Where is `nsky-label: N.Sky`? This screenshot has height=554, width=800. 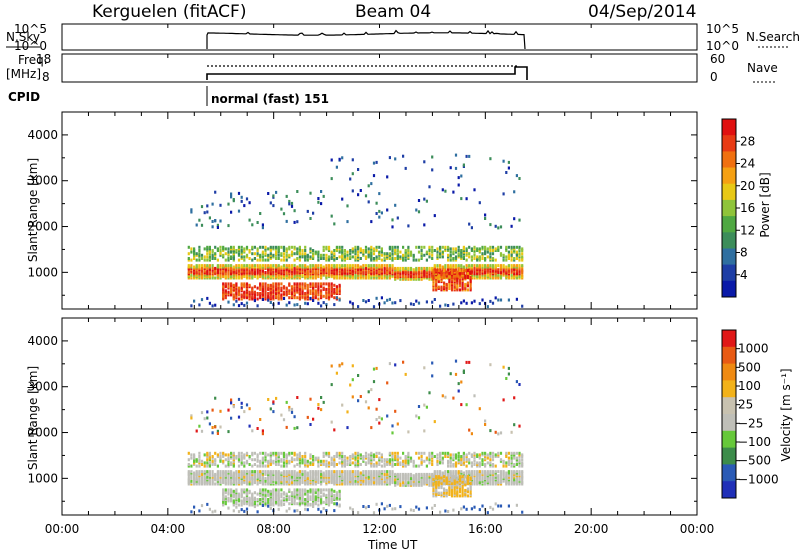
nsky-label: N.Sky is located at coordinates (23, 37).